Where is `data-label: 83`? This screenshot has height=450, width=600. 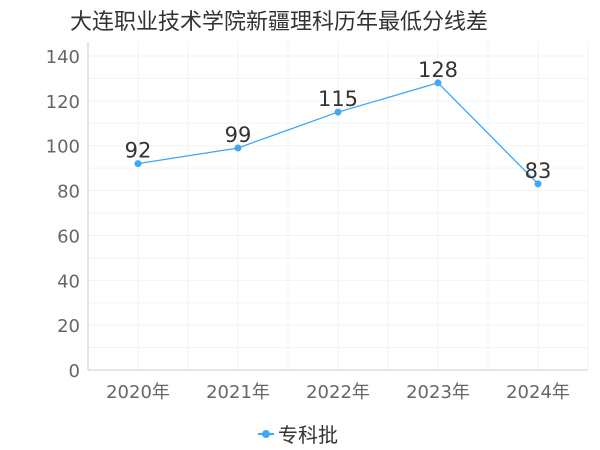
data-label: 83 is located at coordinates (538, 171).